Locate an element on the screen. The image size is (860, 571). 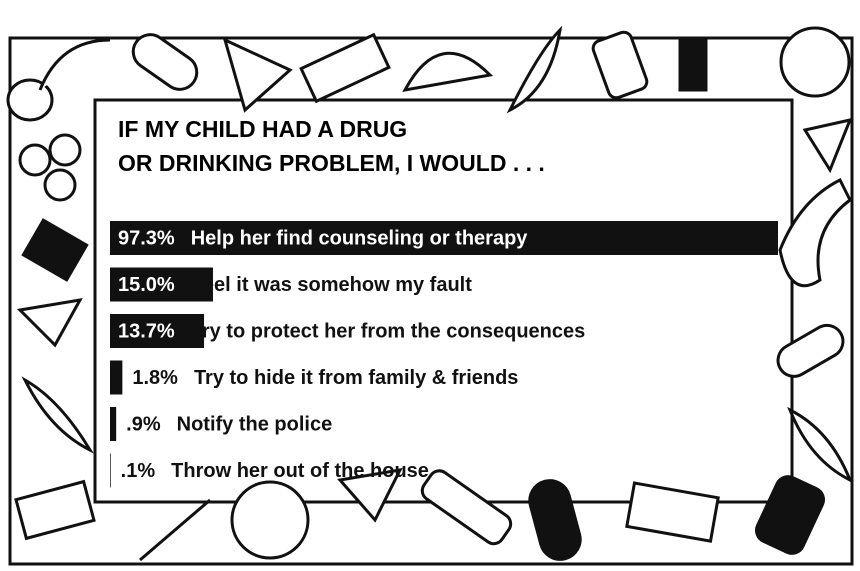
value-label: 1.8% is located at coordinates (155, 378).